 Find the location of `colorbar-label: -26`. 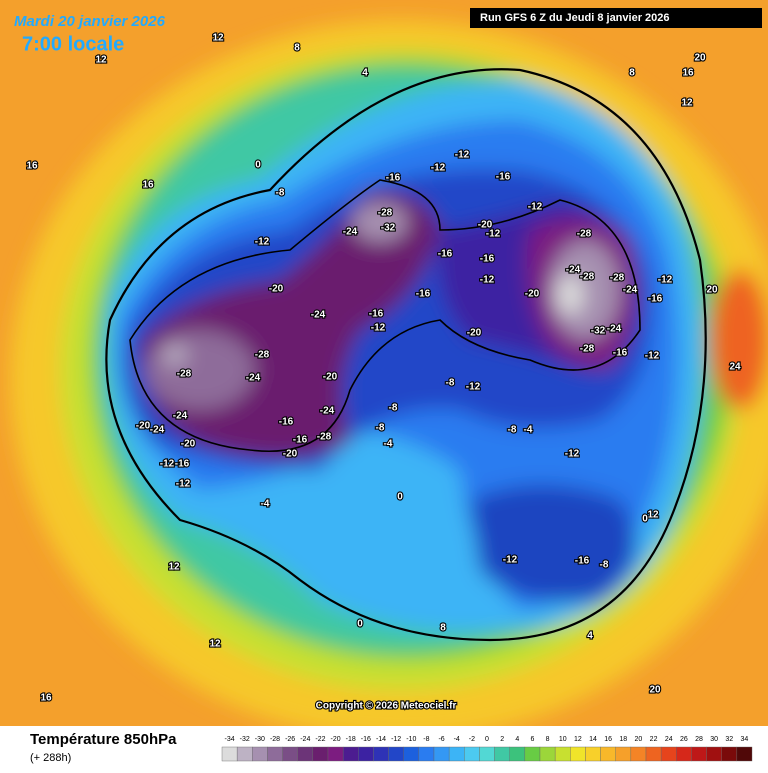

colorbar-label: -26 is located at coordinates (290, 739).